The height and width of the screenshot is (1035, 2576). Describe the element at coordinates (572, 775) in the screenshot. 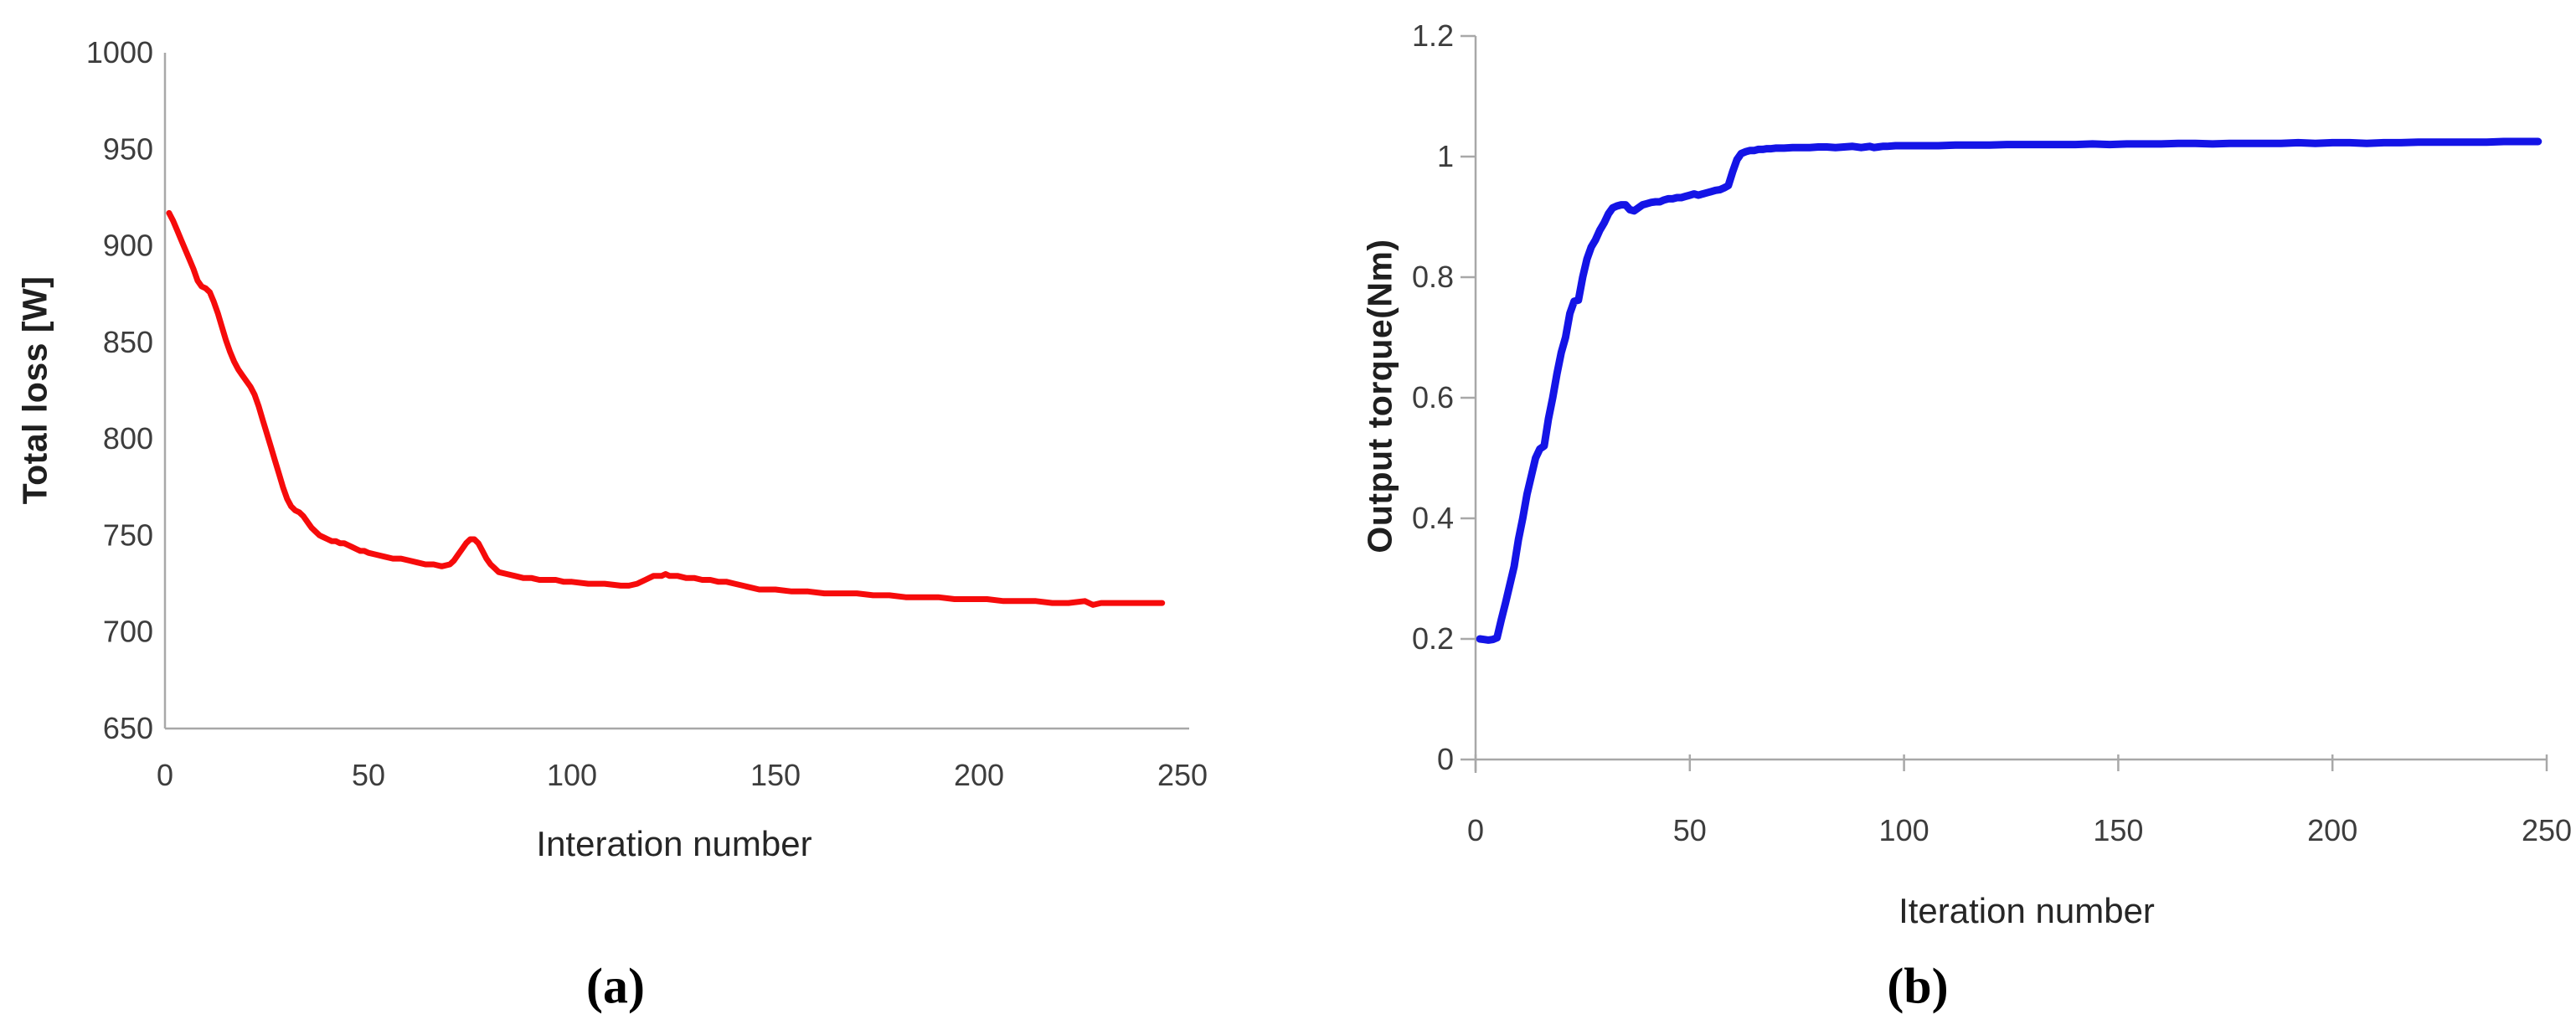

I see `x-tick-label-a: 100` at that location.